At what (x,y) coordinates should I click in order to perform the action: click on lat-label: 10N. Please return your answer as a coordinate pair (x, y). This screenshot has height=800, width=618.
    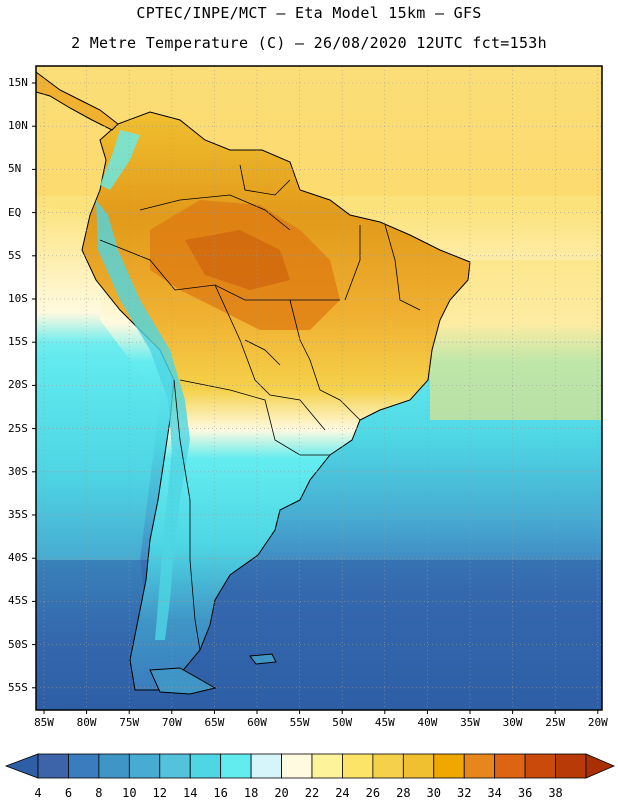
    Looking at the image, I should click on (18, 126).